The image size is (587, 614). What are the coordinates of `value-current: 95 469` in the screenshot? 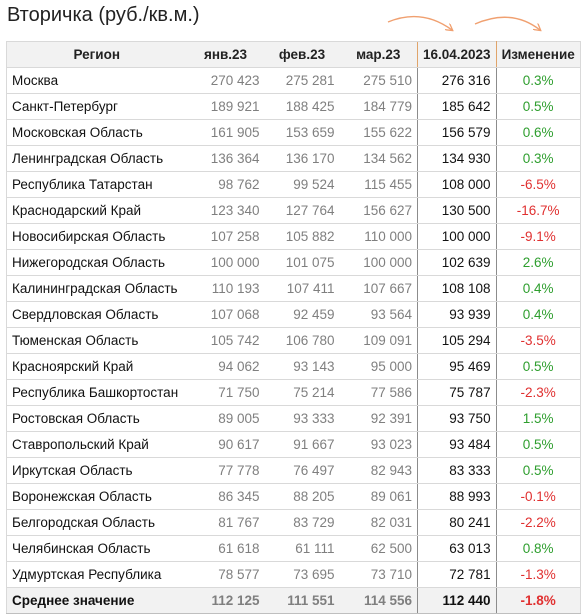 It's located at (457, 366).